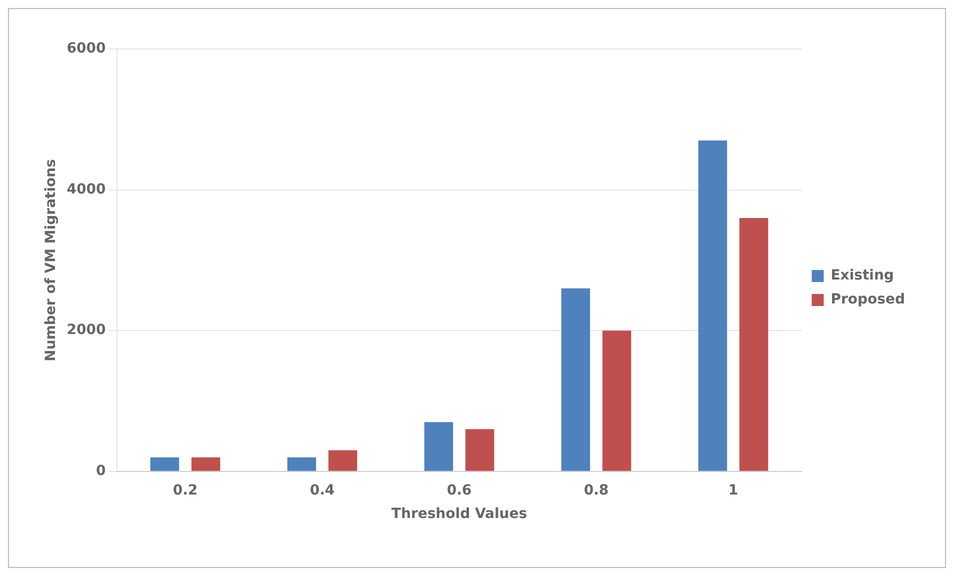 Image resolution: width=956 pixels, height=577 pixels. Describe the element at coordinates (86, 330) in the screenshot. I see `y-tick-label: 2000` at that location.